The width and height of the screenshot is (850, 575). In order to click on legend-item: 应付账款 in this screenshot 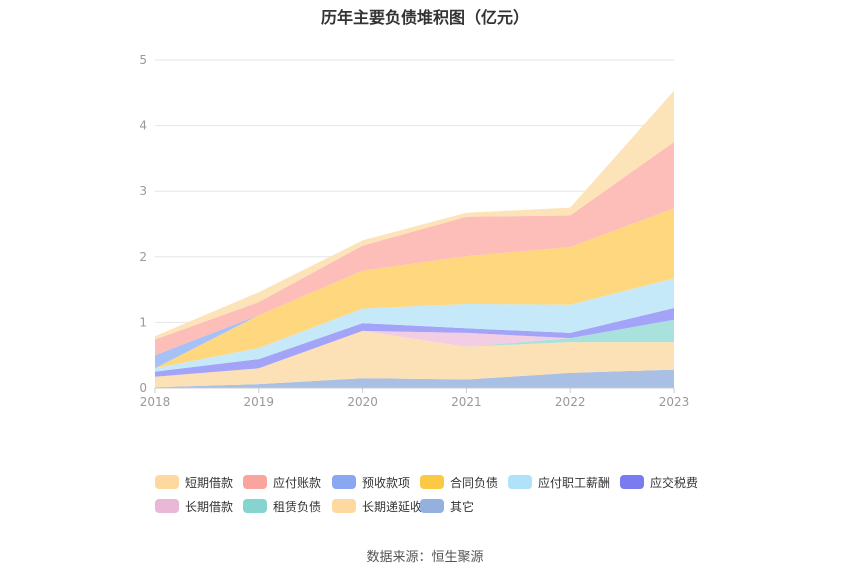, I will do `click(282, 482)`.